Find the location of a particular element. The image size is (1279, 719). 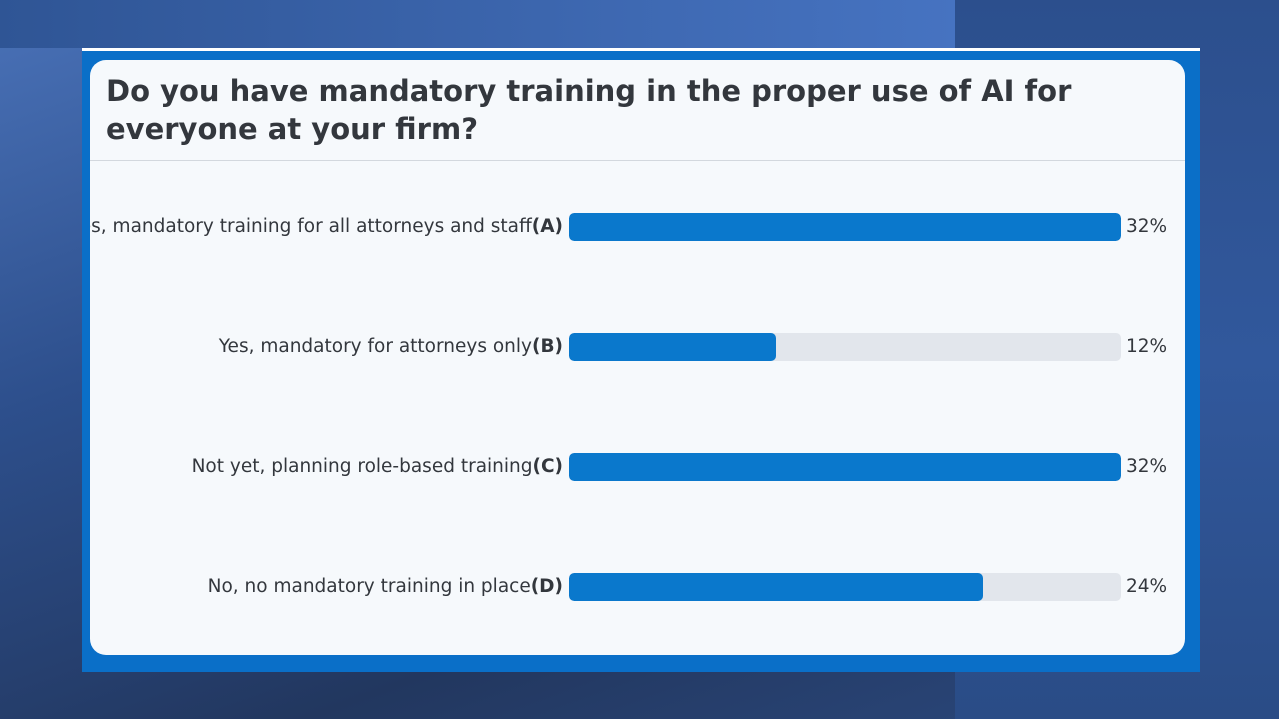

option-label: Not yet, planning role-based training(C) is located at coordinates (377, 467).